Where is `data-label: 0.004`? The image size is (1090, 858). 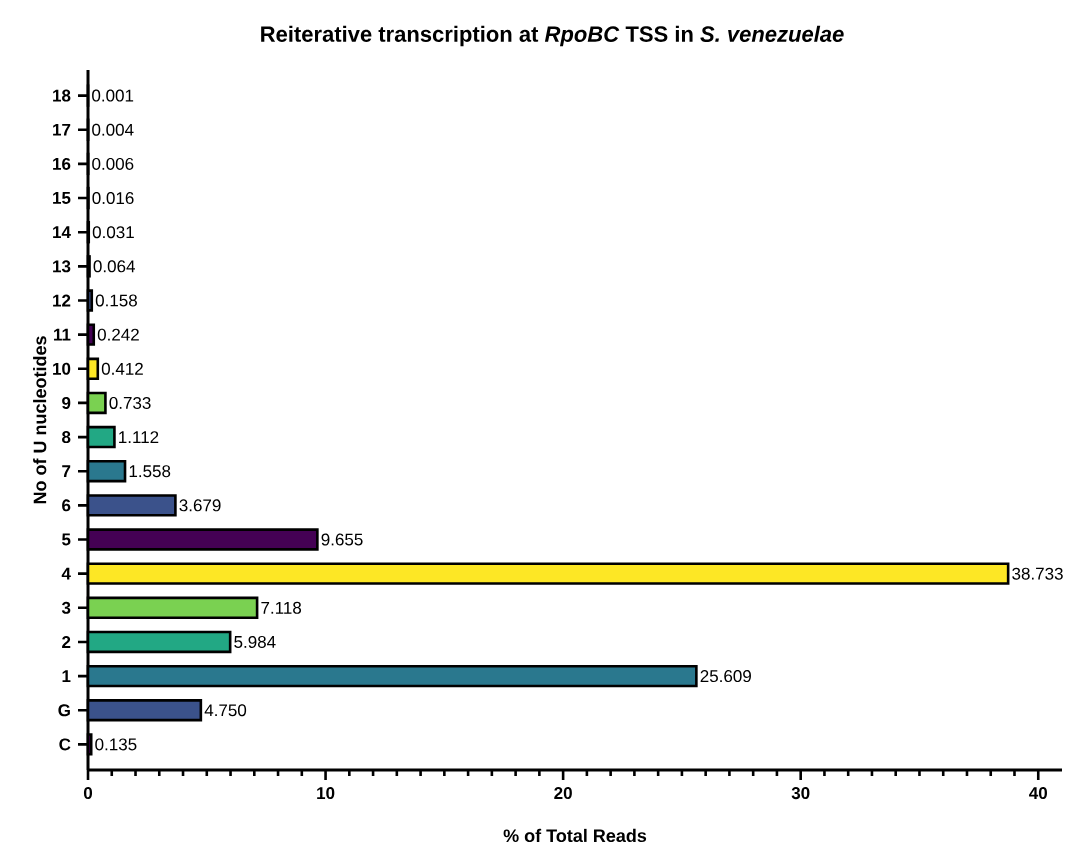
data-label: 0.004 is located at coordinates (113, 129).